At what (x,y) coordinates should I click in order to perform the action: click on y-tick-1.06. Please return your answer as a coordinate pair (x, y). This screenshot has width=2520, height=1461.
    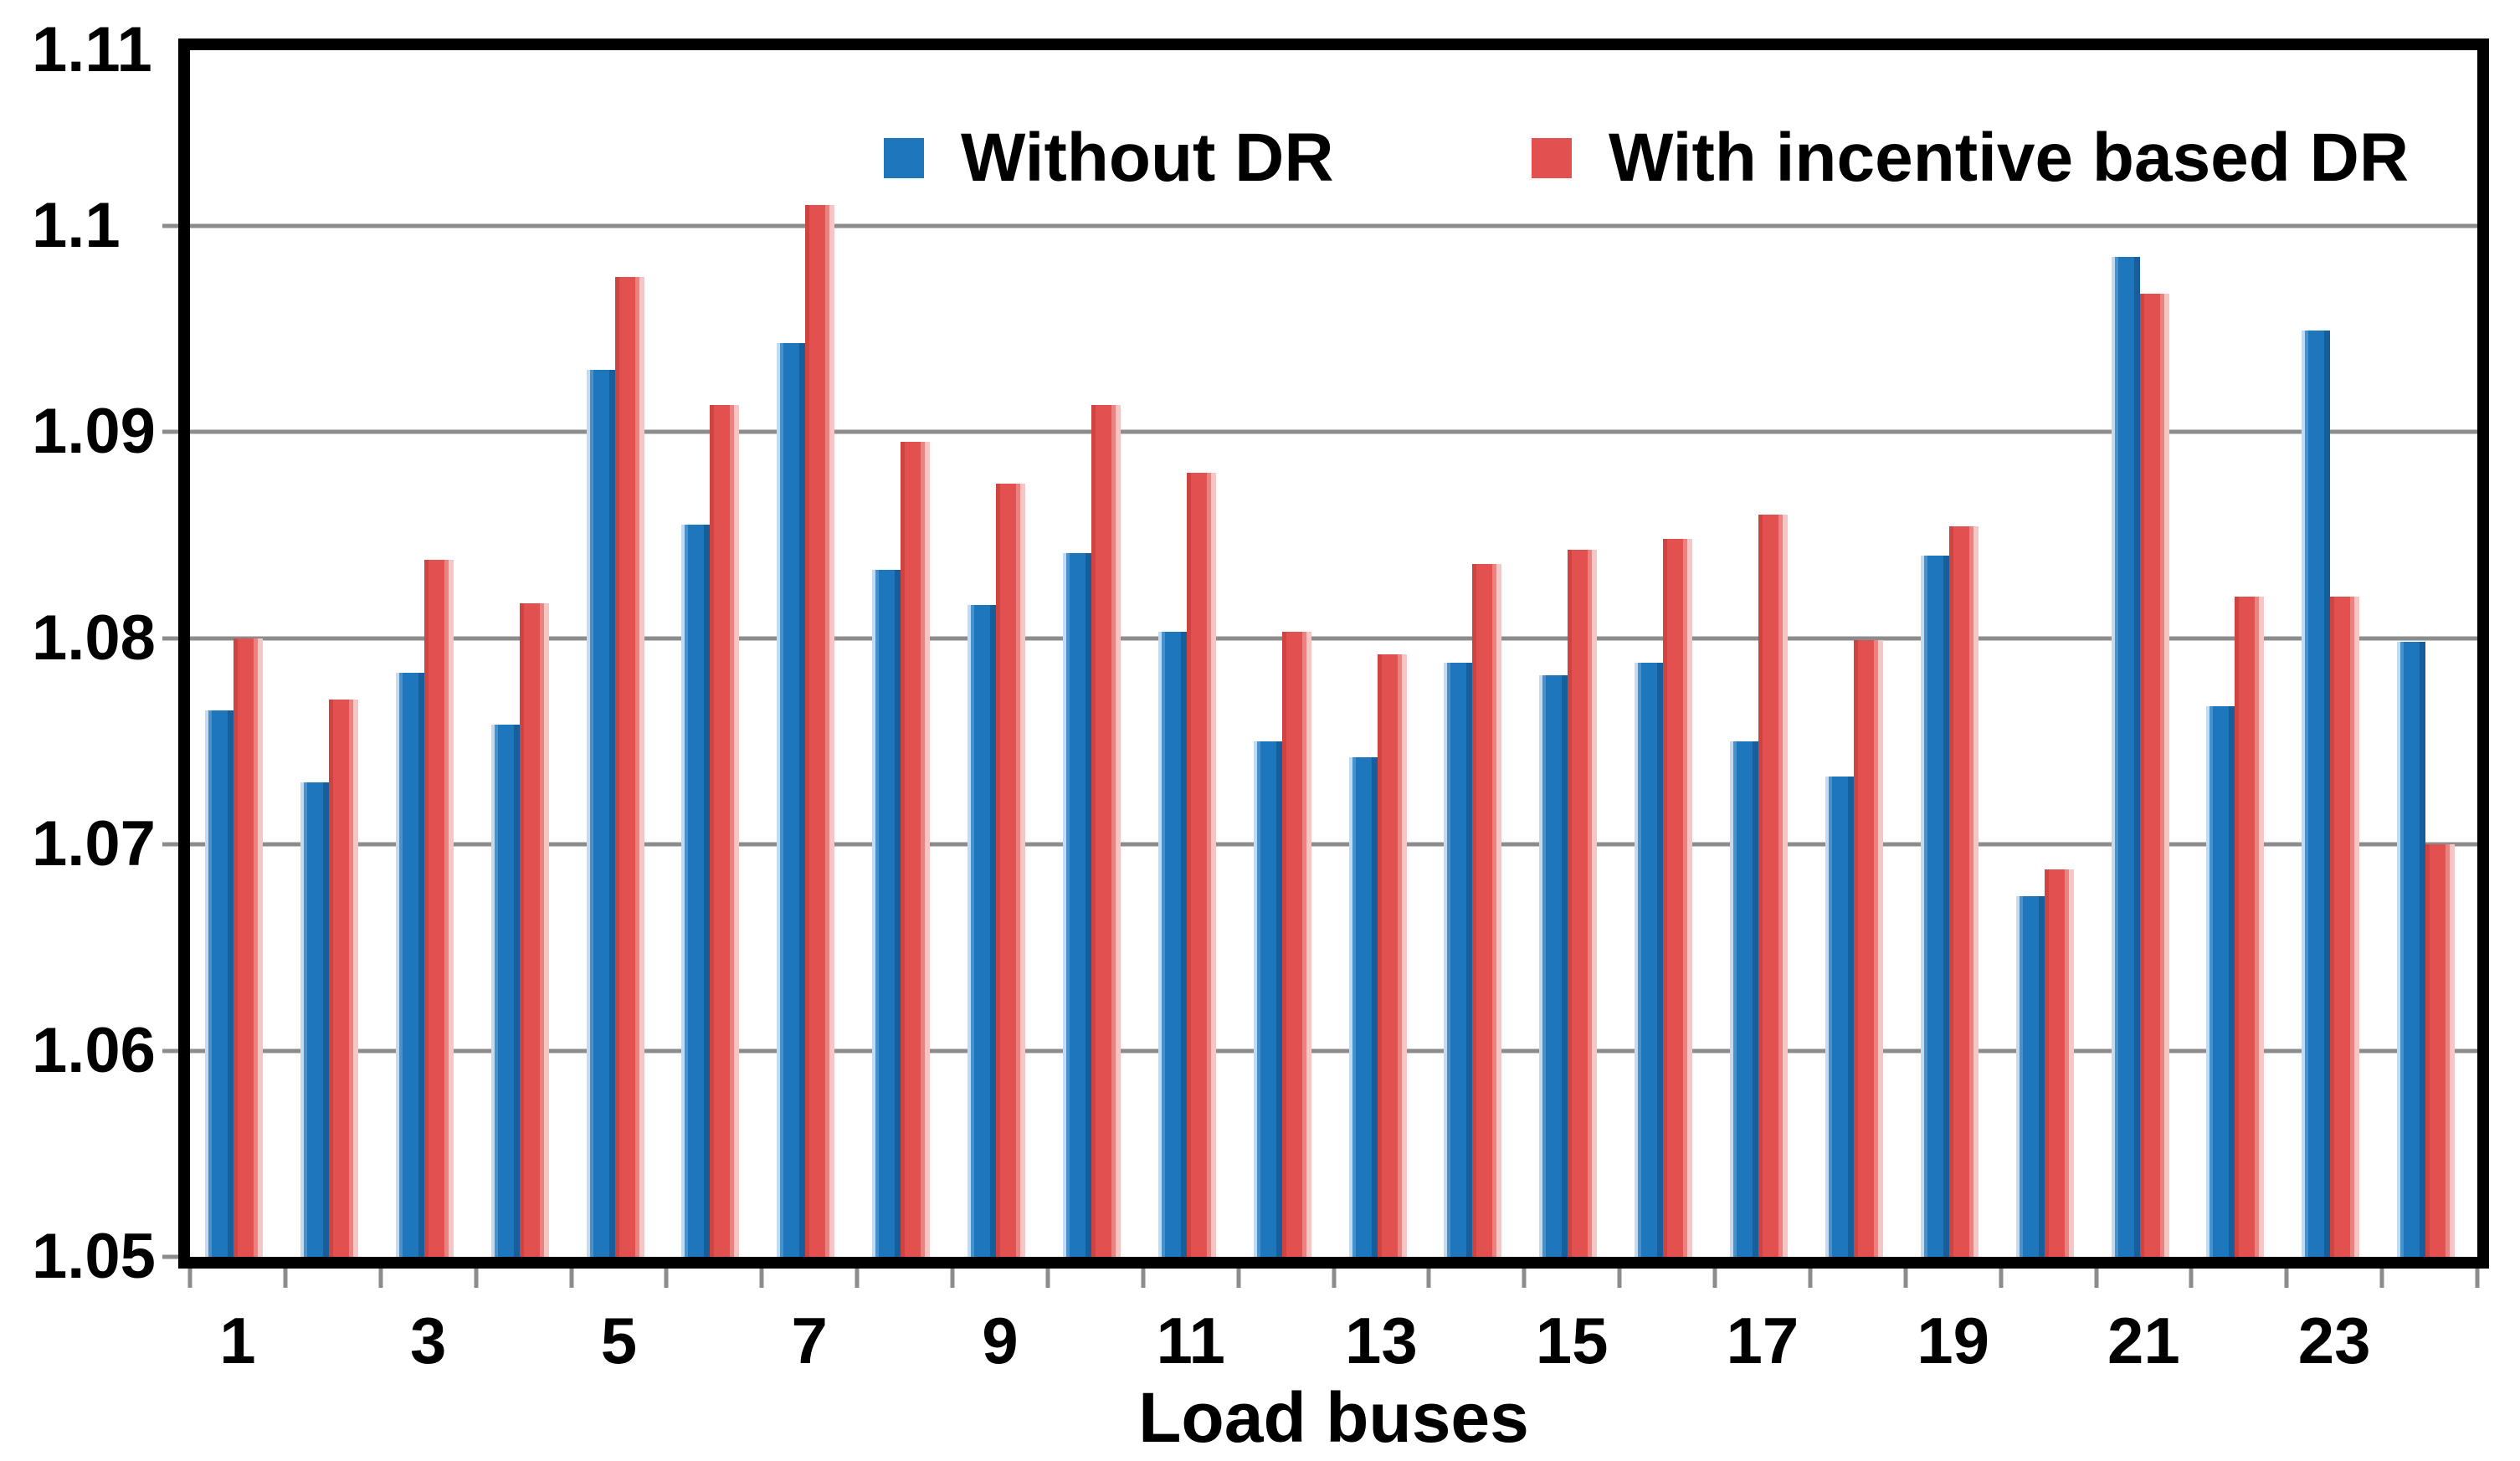
    Looking at the image, I should click on (170, 1050).